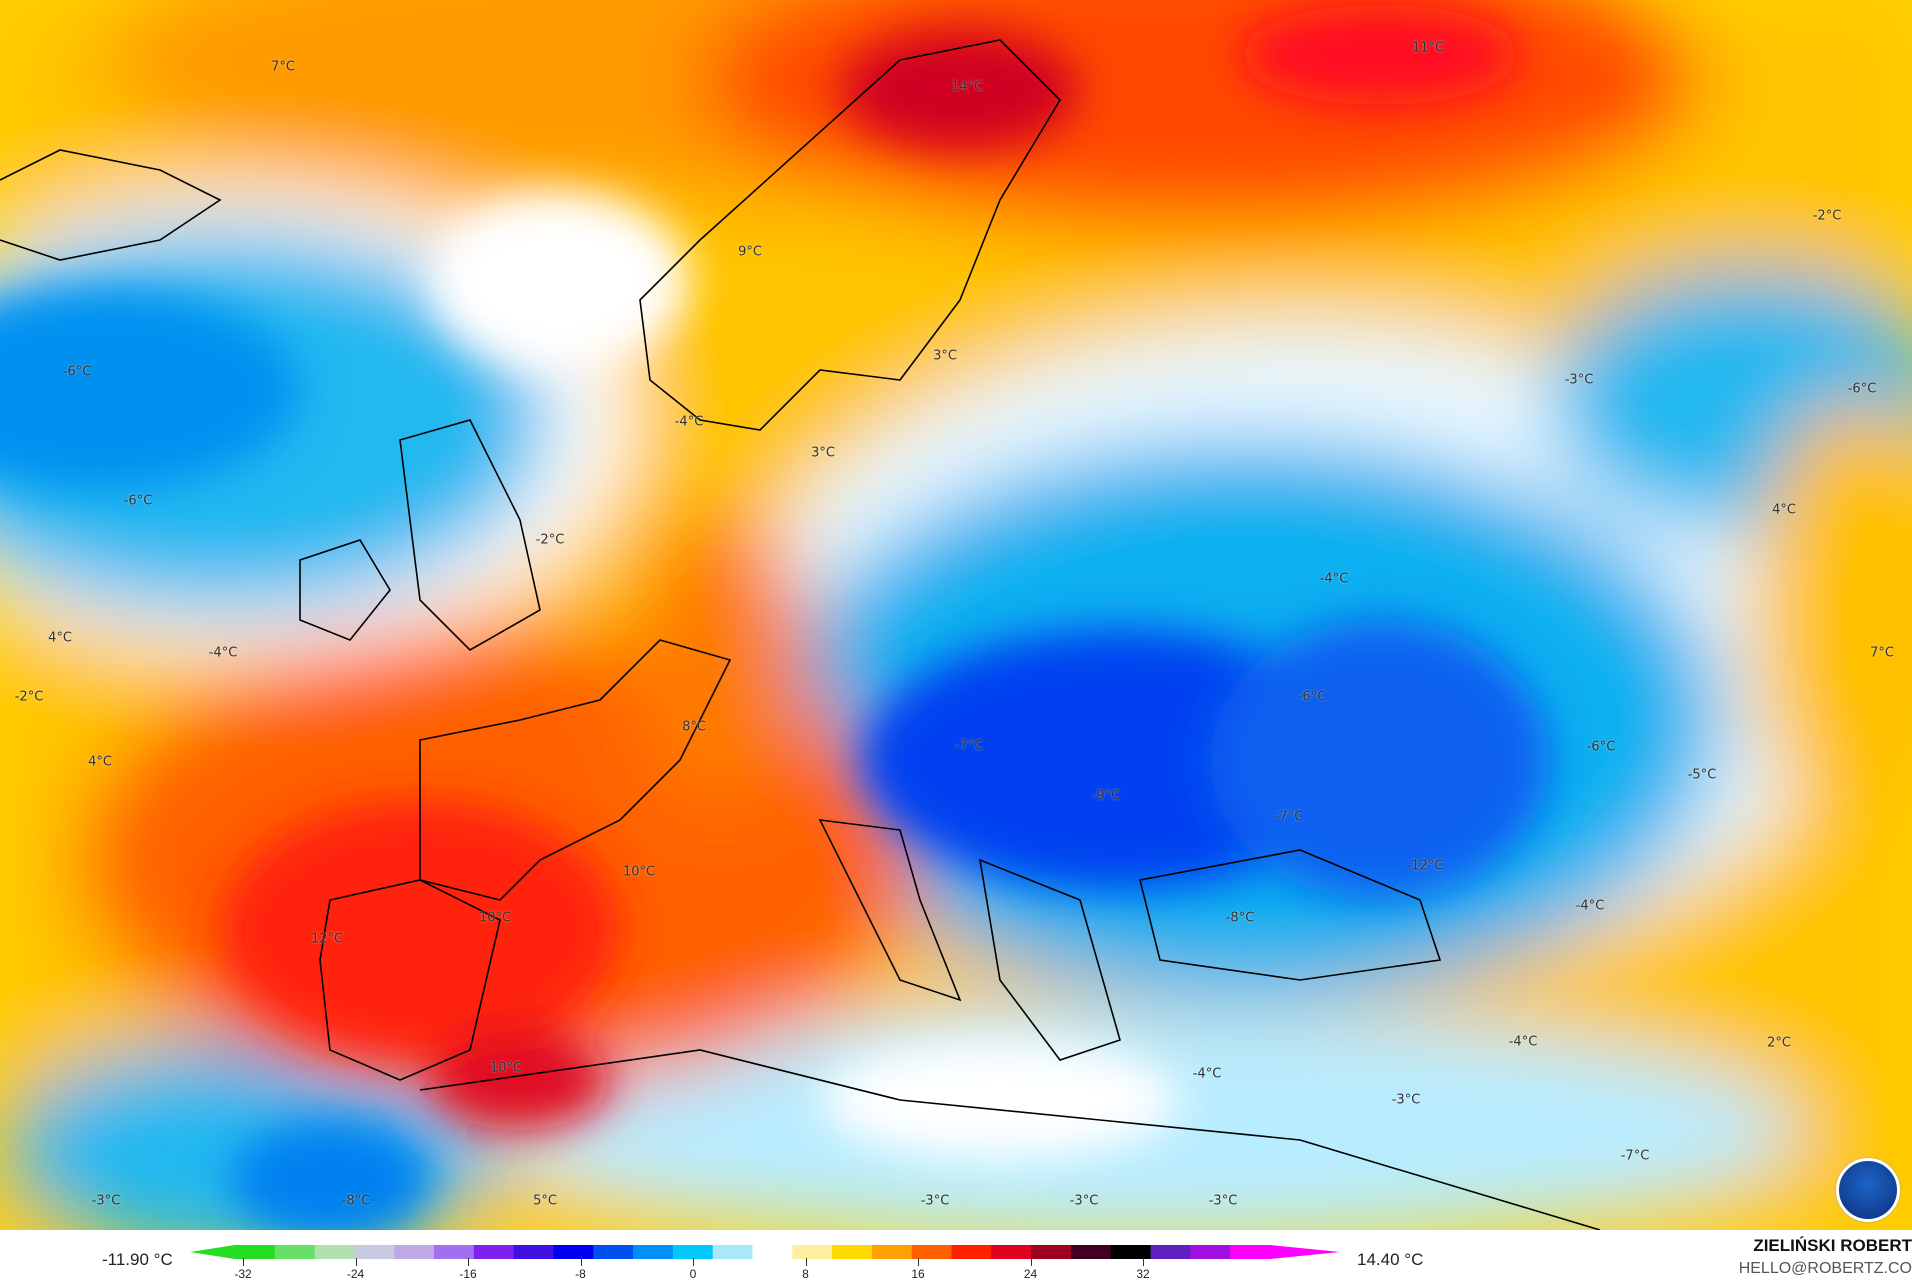  Describe the element at coordinates (355, 1274) in the screenshot. I see `colorbar-tick-label: -24` at that location.